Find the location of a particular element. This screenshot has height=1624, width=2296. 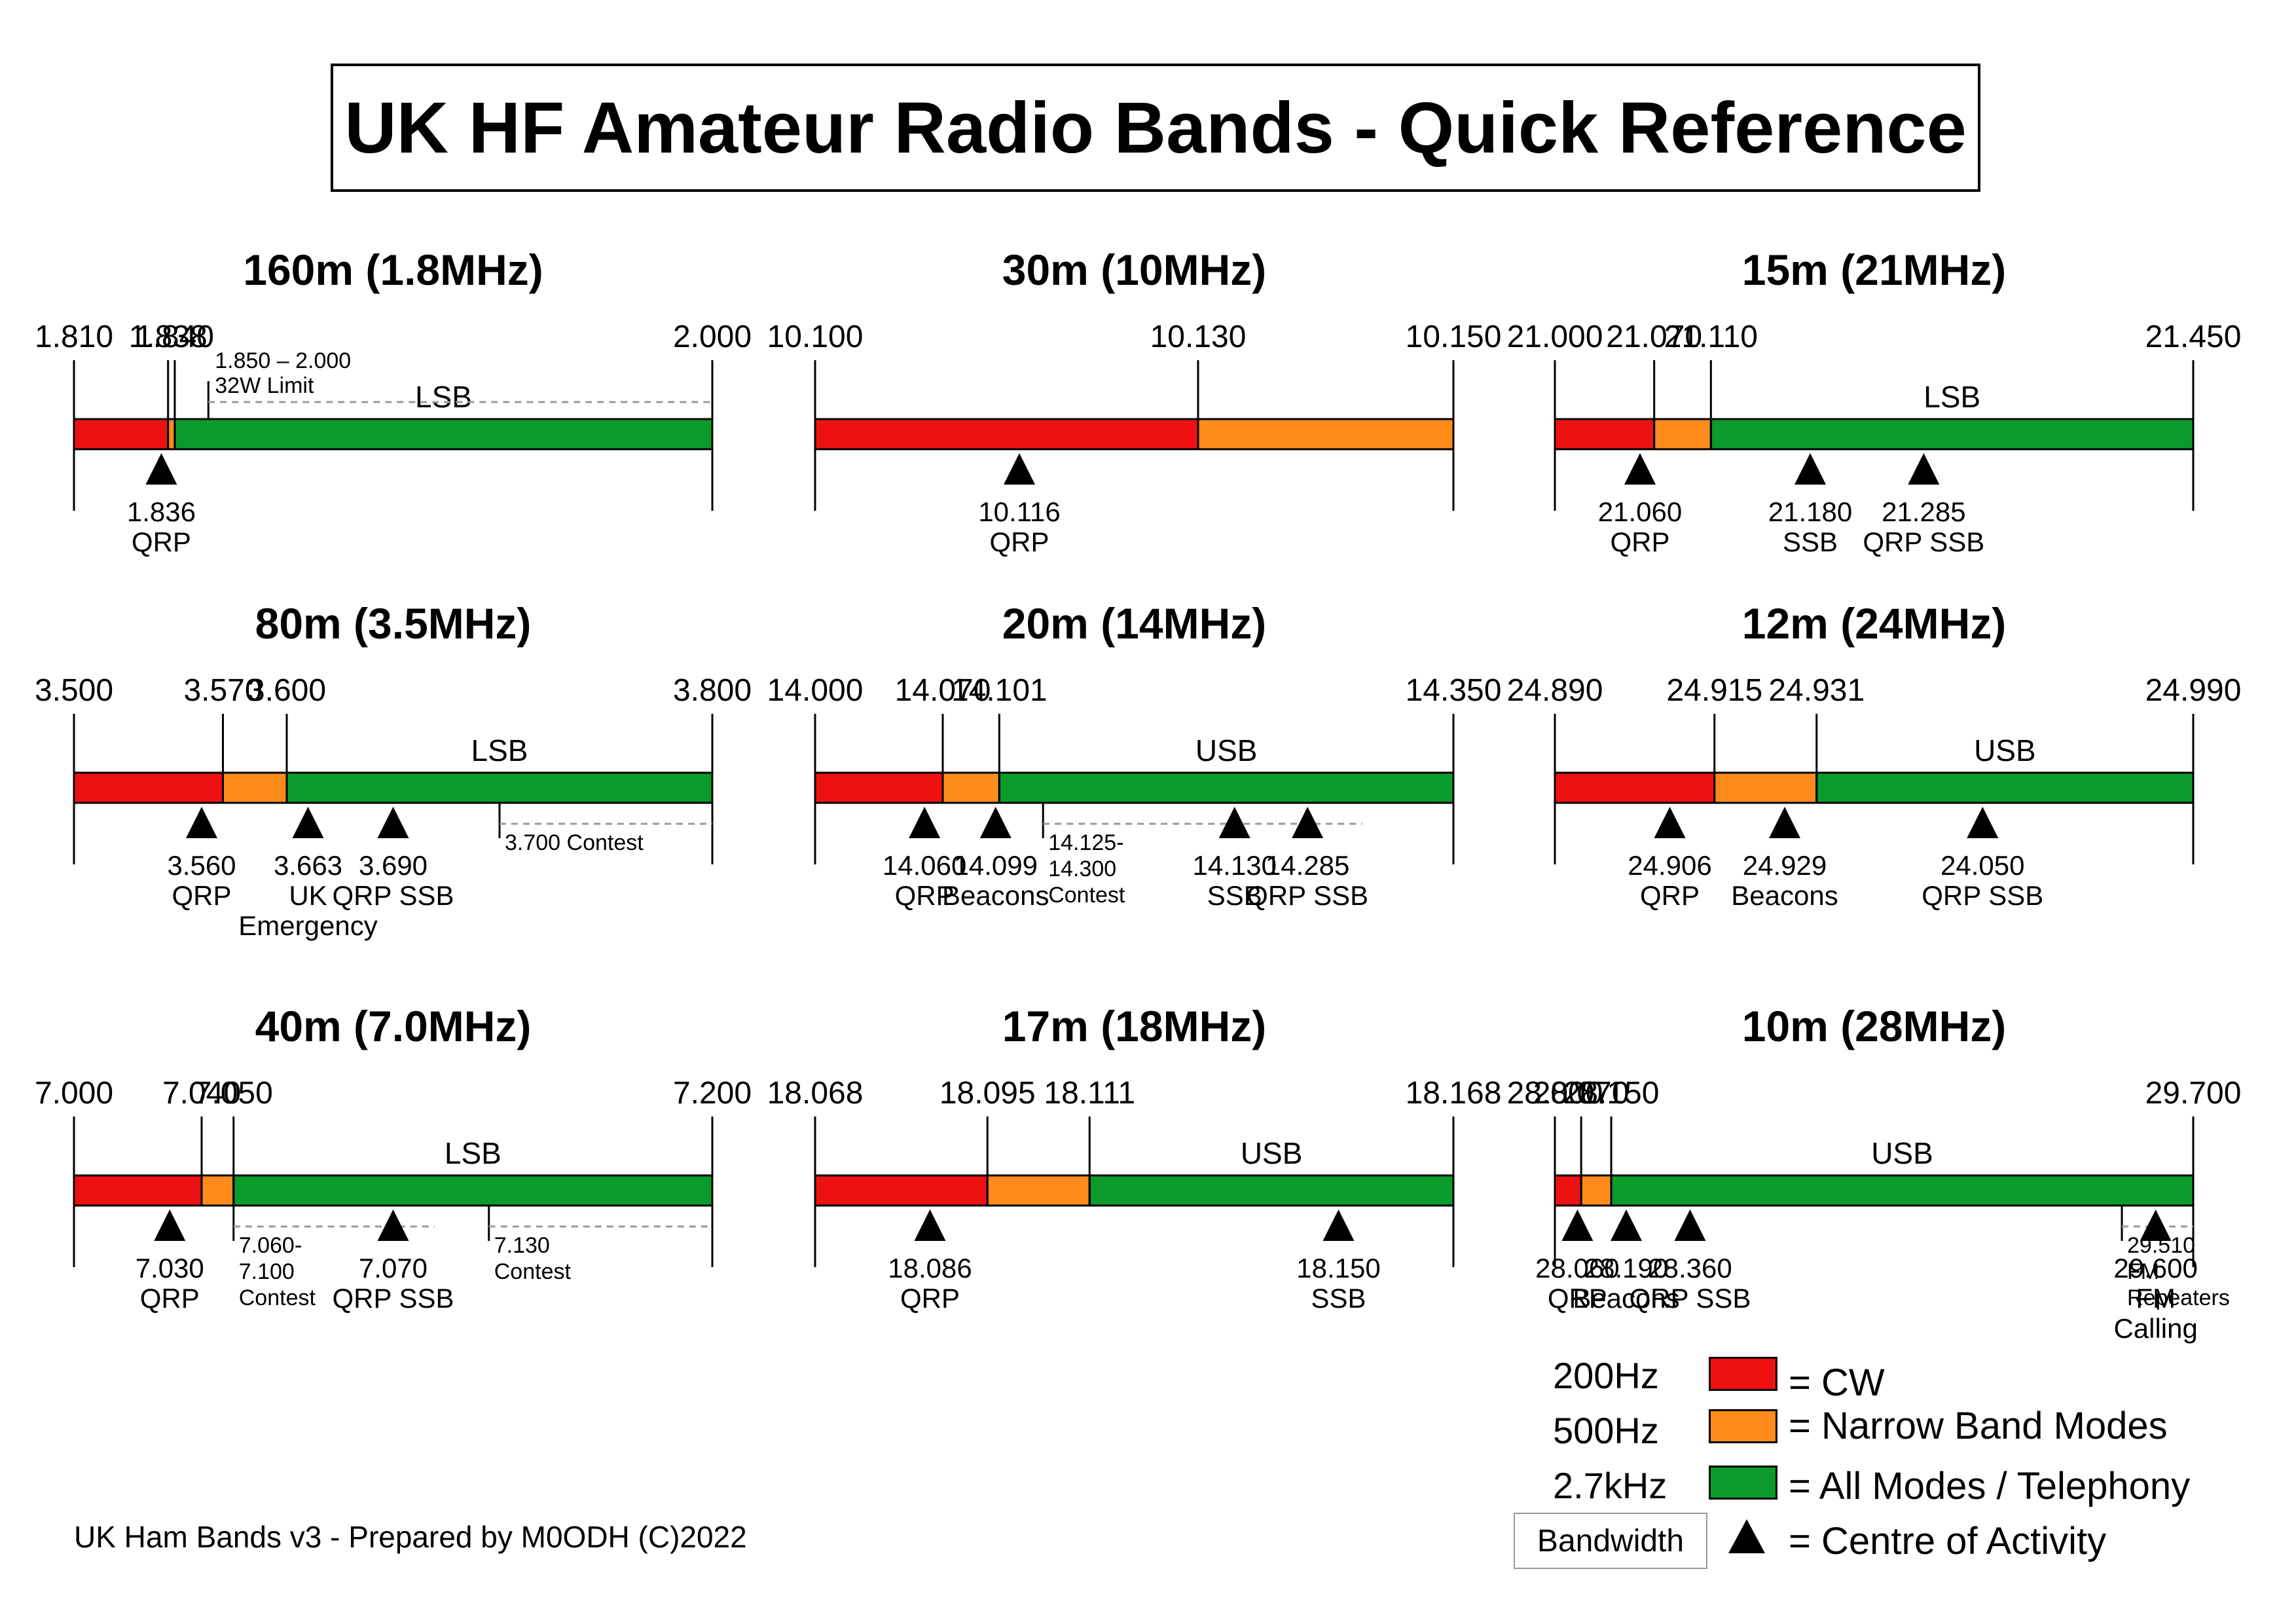

marker-label: 24.050 is located at coordinates (1982, 865).